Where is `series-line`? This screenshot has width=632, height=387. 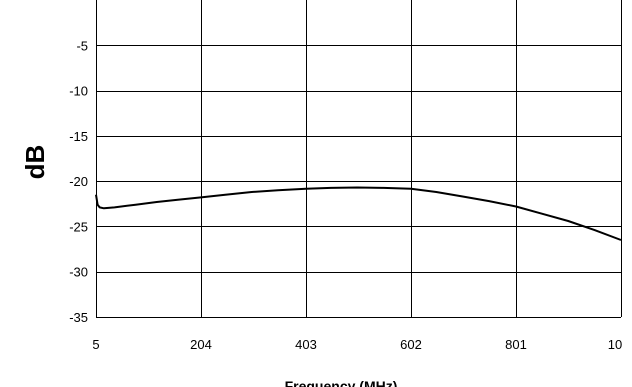 series-line is located at coordinates (358, 213).